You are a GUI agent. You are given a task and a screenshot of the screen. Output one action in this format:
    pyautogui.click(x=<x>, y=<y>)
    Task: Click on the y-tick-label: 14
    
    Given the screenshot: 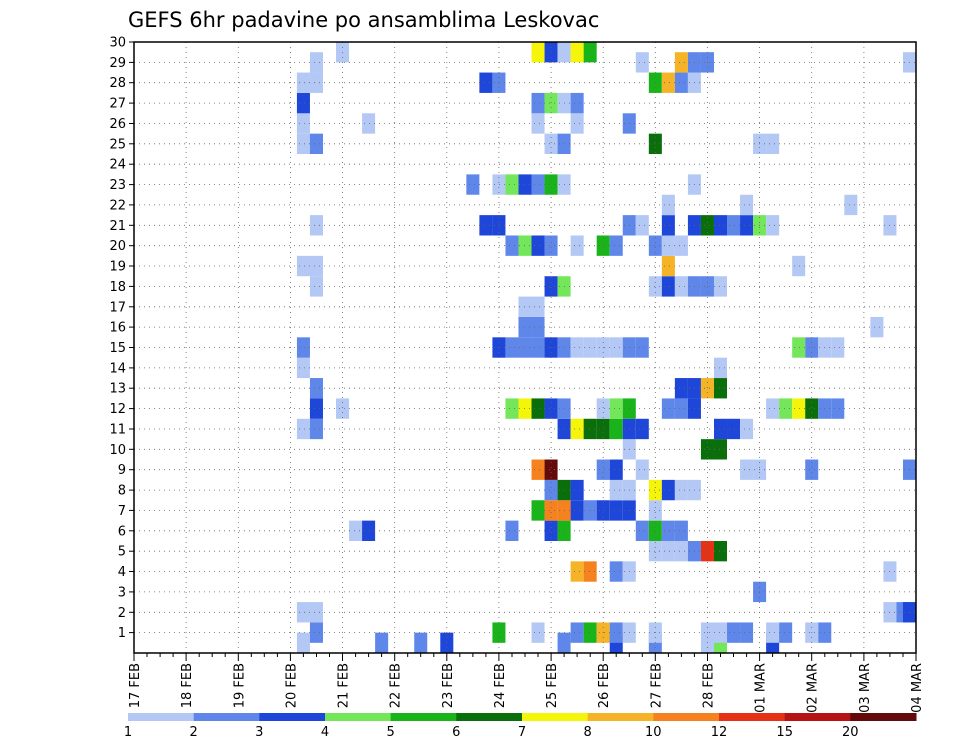 What is the action you would take?
    pyautogui.click(x=117, y=368)
    